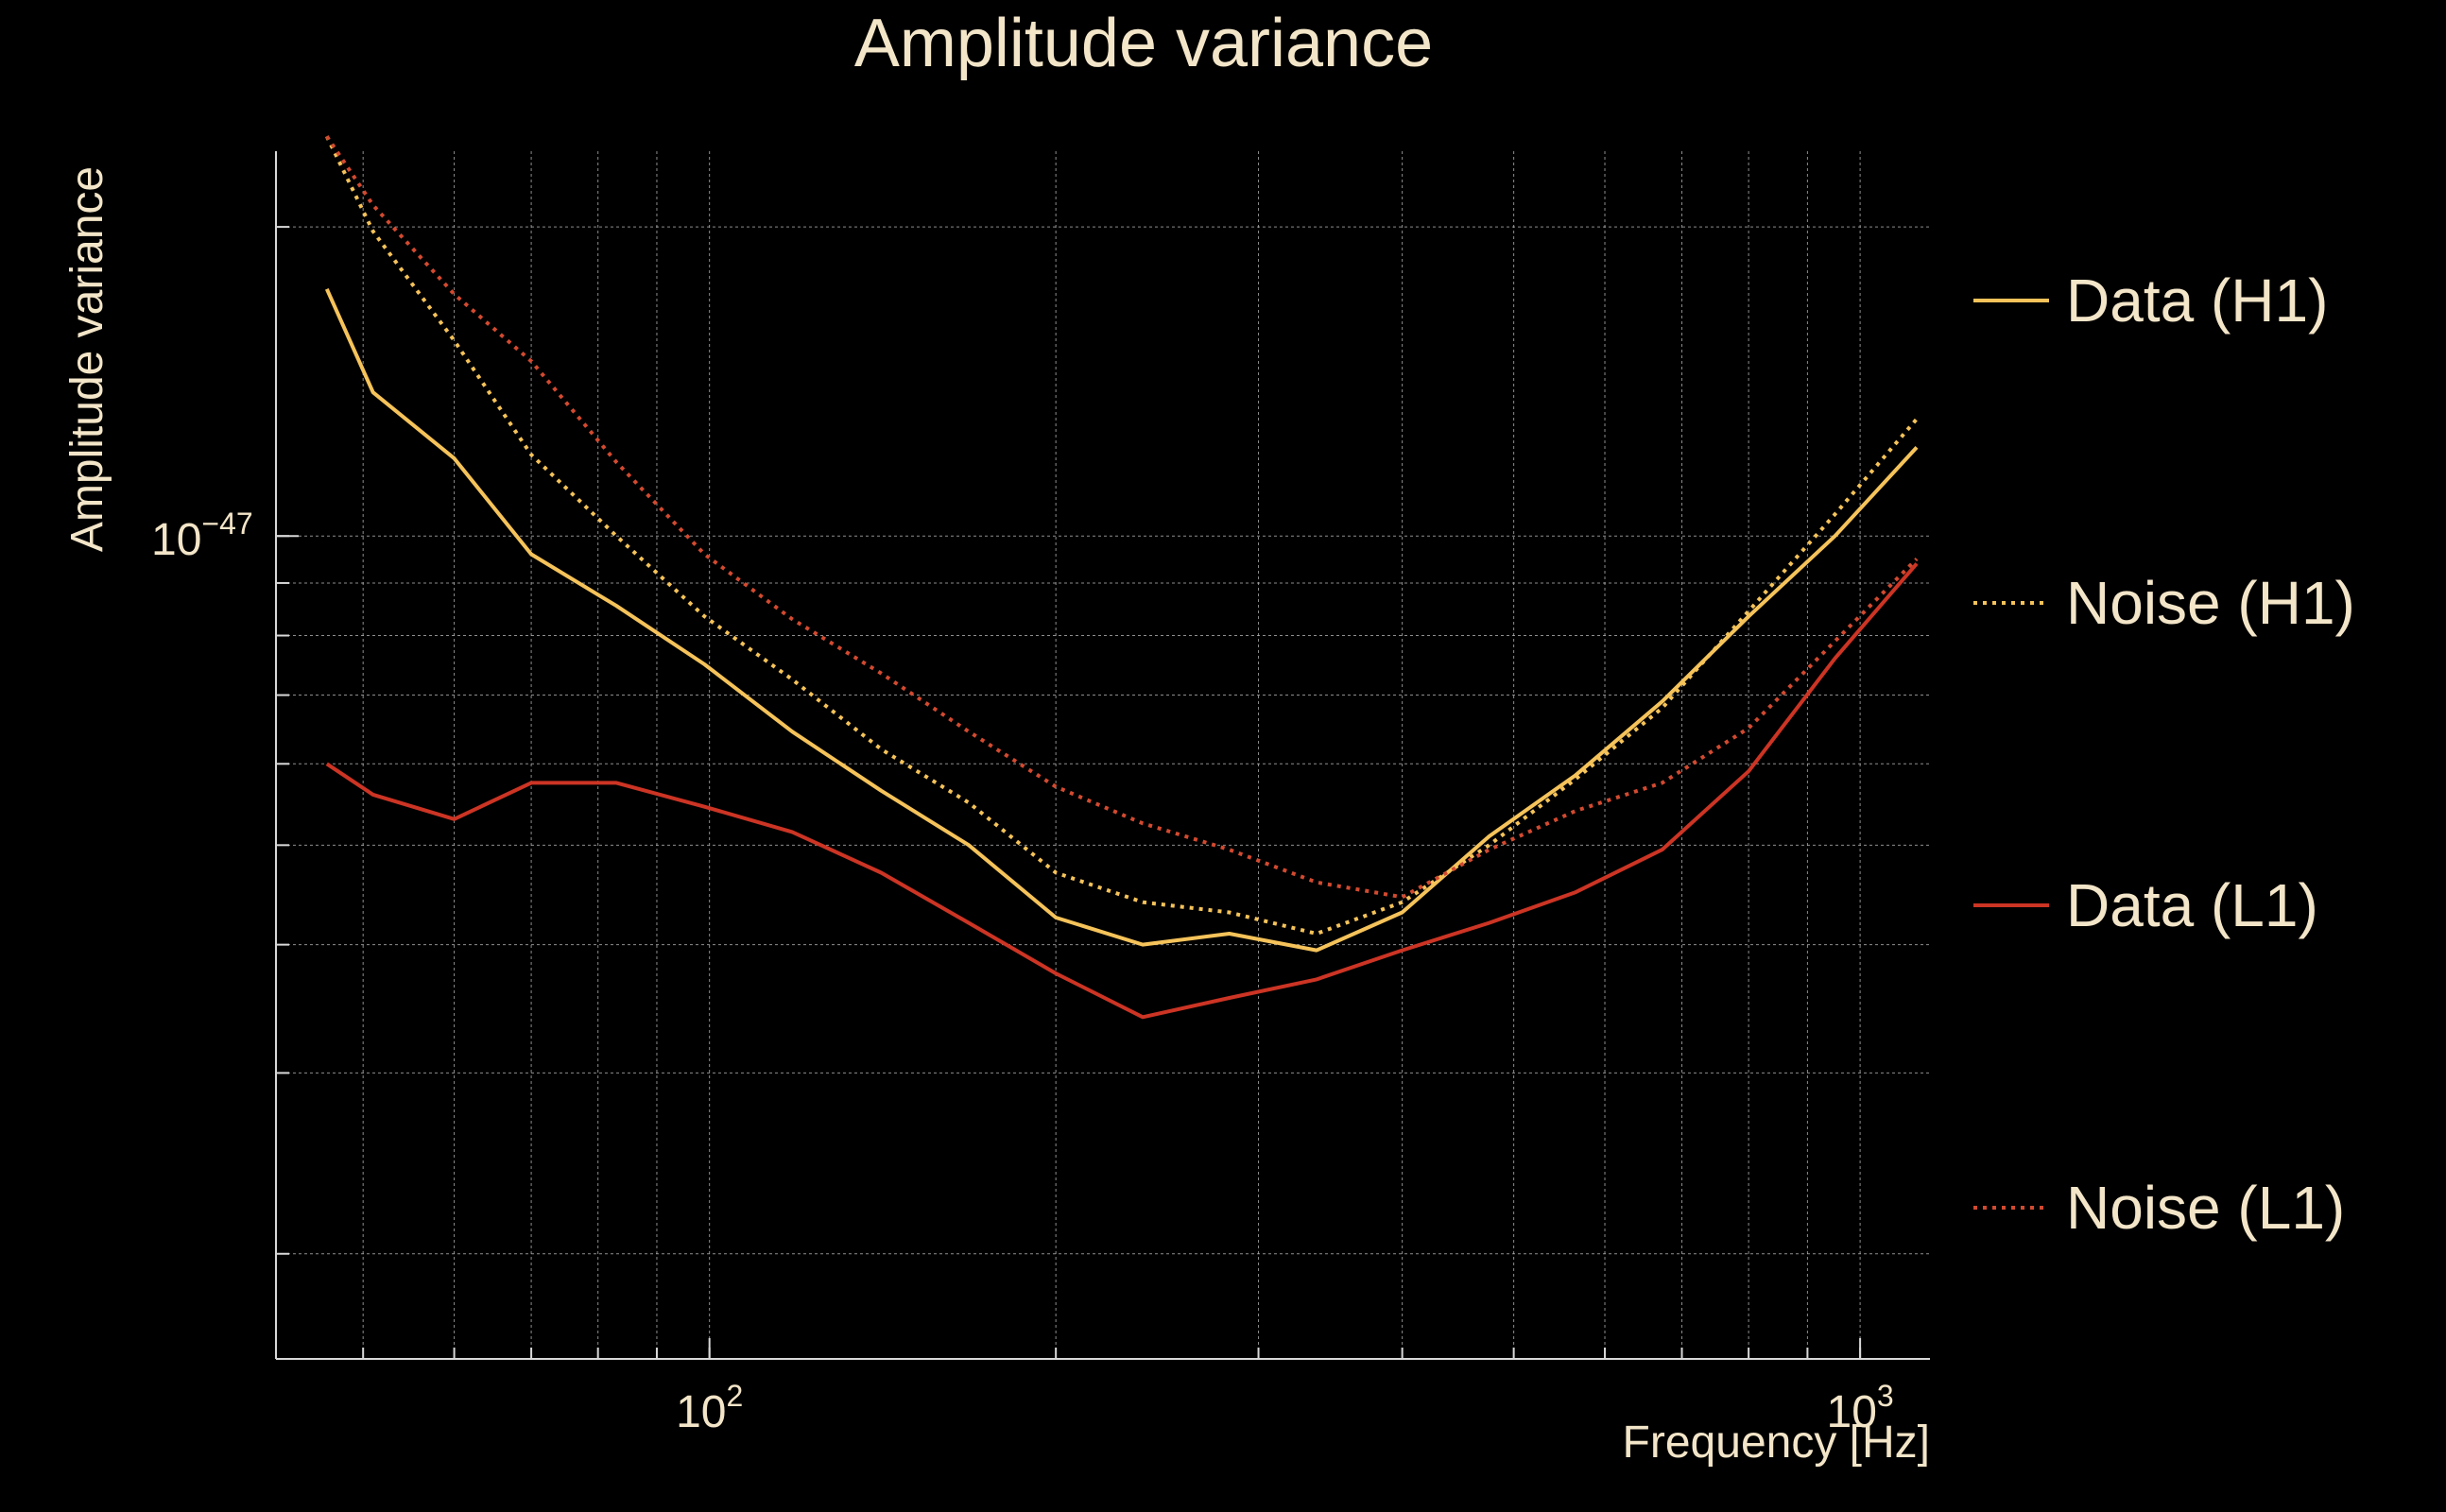  I want to click on legend-label: Data (L1), so click(2192, 905).